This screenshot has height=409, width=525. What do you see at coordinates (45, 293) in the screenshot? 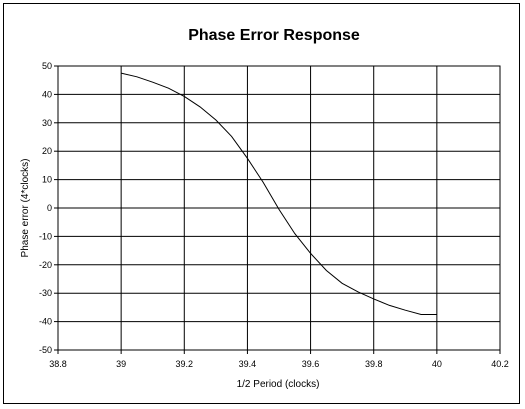
I see `y-tick-label: -30` at bounding box center [45, 293].